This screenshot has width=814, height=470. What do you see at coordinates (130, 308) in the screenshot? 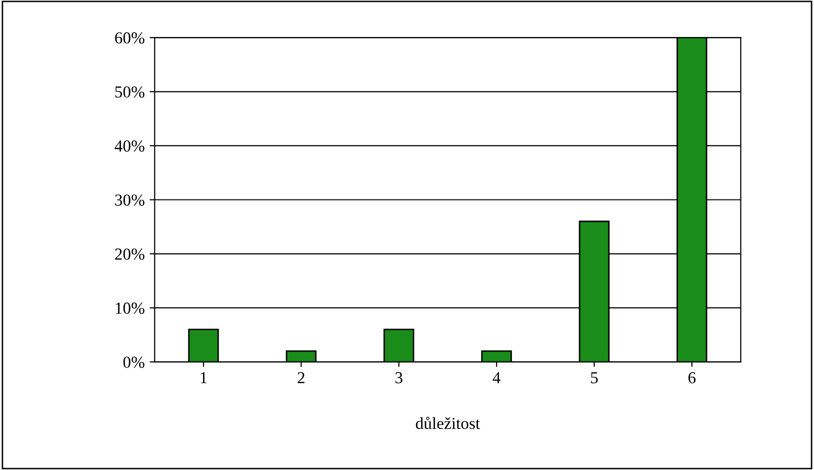
I see `y-tick-label: 10%` at bounding box center [130, 308].